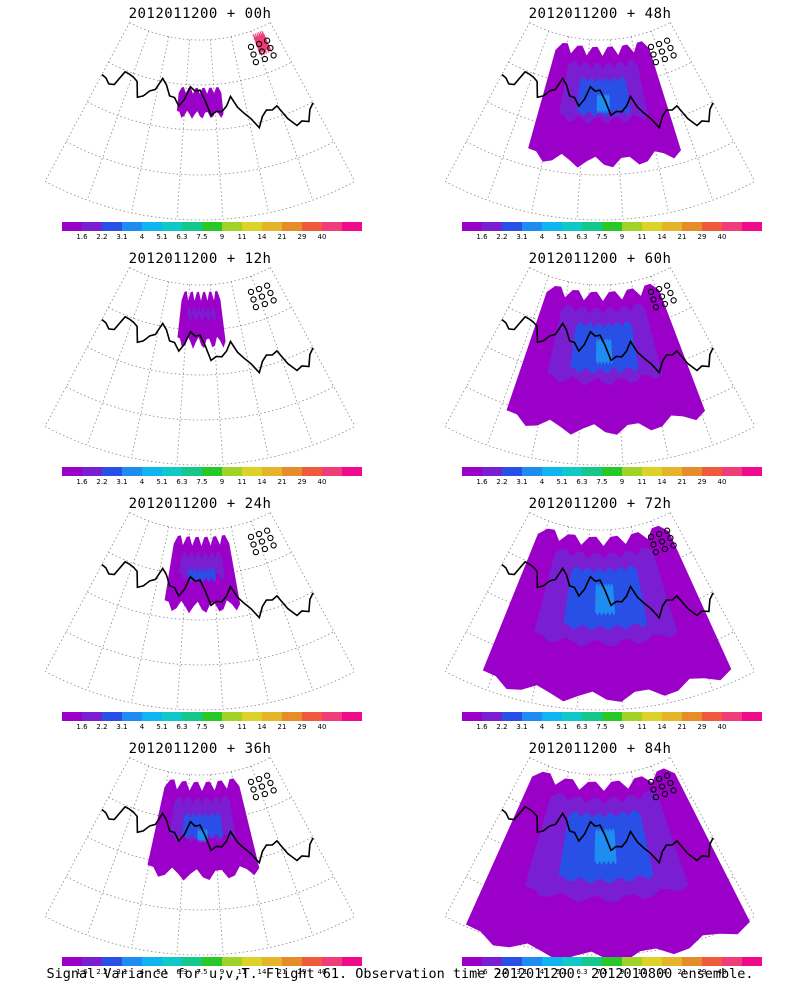 The width and height of the screenshot is (800, 1000). What do you see at coordinates (222, 482) in the screenshot?
I see `colorbar-tick-label: 9` at bounding box center [222, 482].